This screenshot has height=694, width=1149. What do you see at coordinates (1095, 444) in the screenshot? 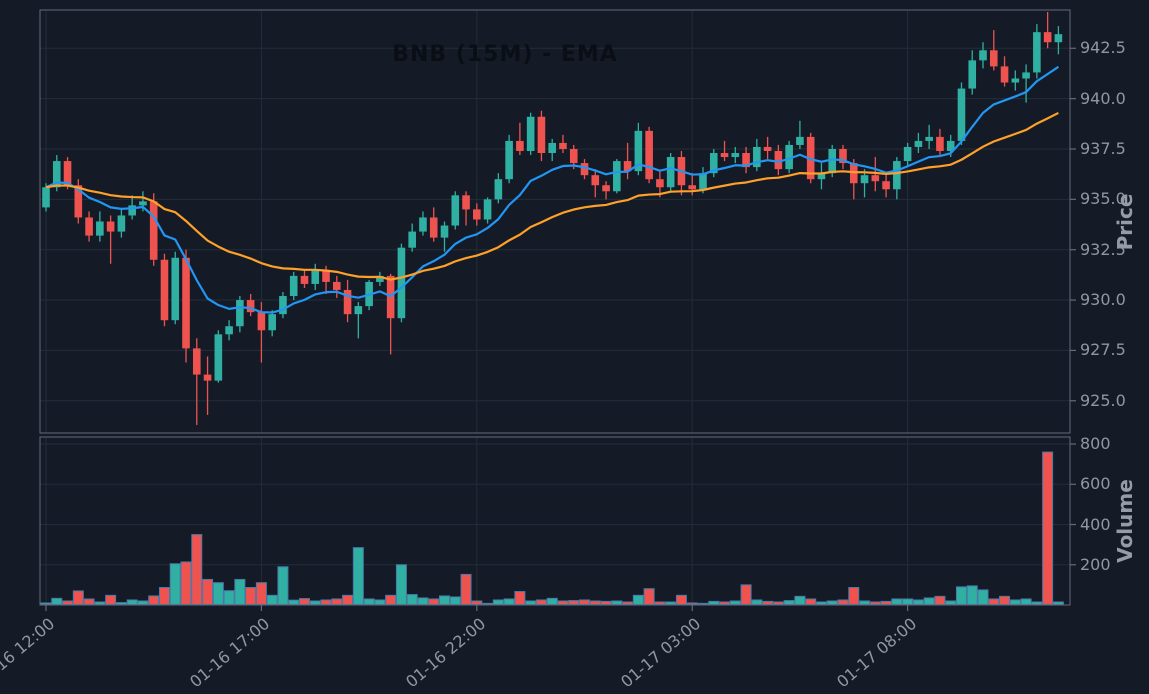
I see `volume-tick-label: 800` at bounding box center [1095, 444].